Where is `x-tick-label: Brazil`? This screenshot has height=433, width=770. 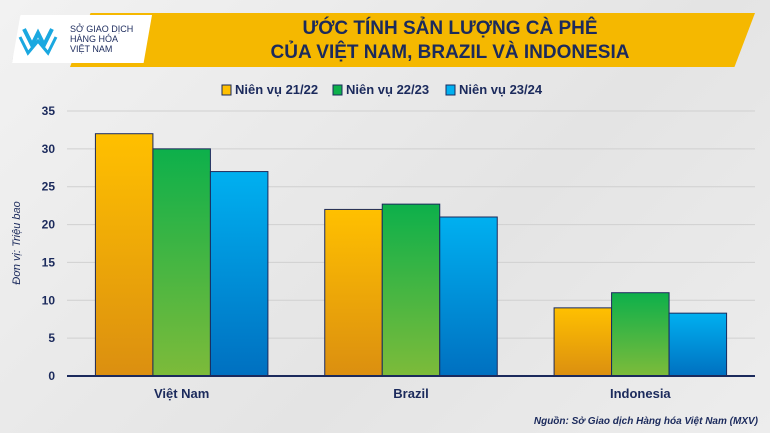 x-tick-label: Brazil is located at coordinates (410, 393).